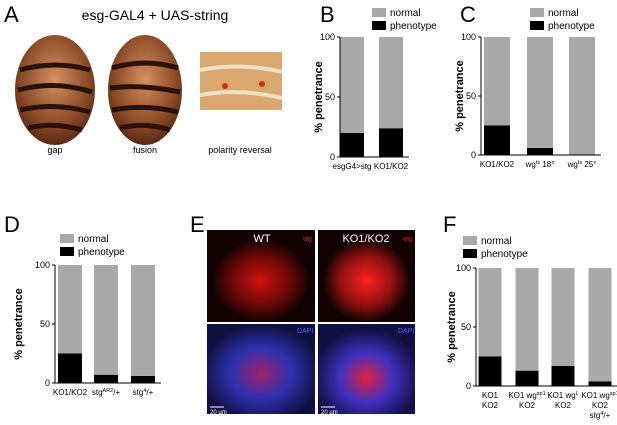  What do you see at coordinates (241, 81) in the screenshot?
I see `cuticle-image` at bounding box center [241, 81].